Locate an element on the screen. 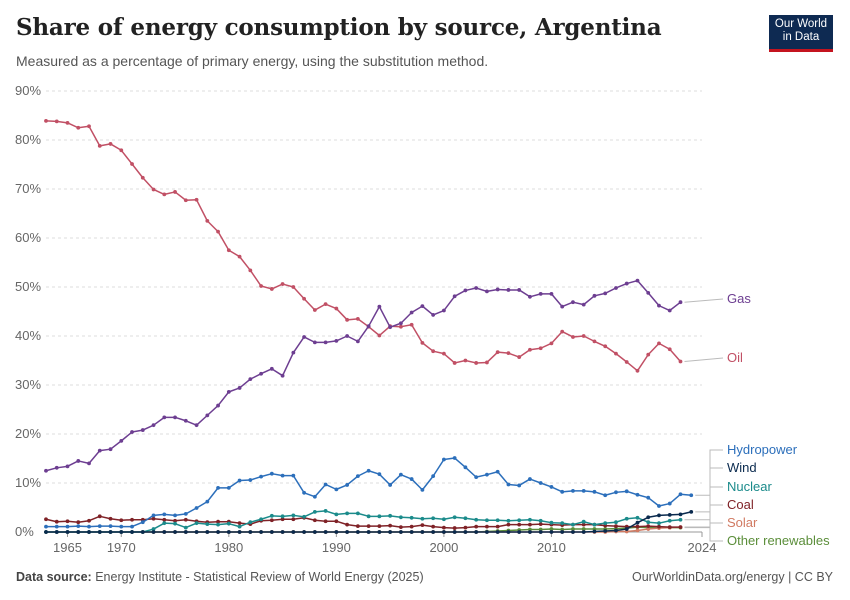 This screenshot has width=850, height=600. data-point-solar is located at coordinates (648, 529).